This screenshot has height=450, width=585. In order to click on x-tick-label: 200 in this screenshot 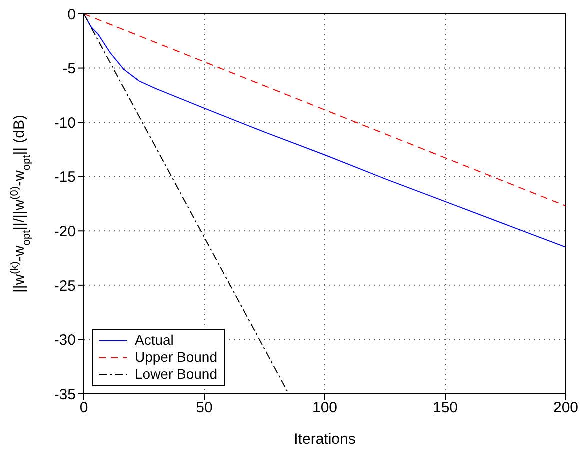, I will do `click(566, 408)`.